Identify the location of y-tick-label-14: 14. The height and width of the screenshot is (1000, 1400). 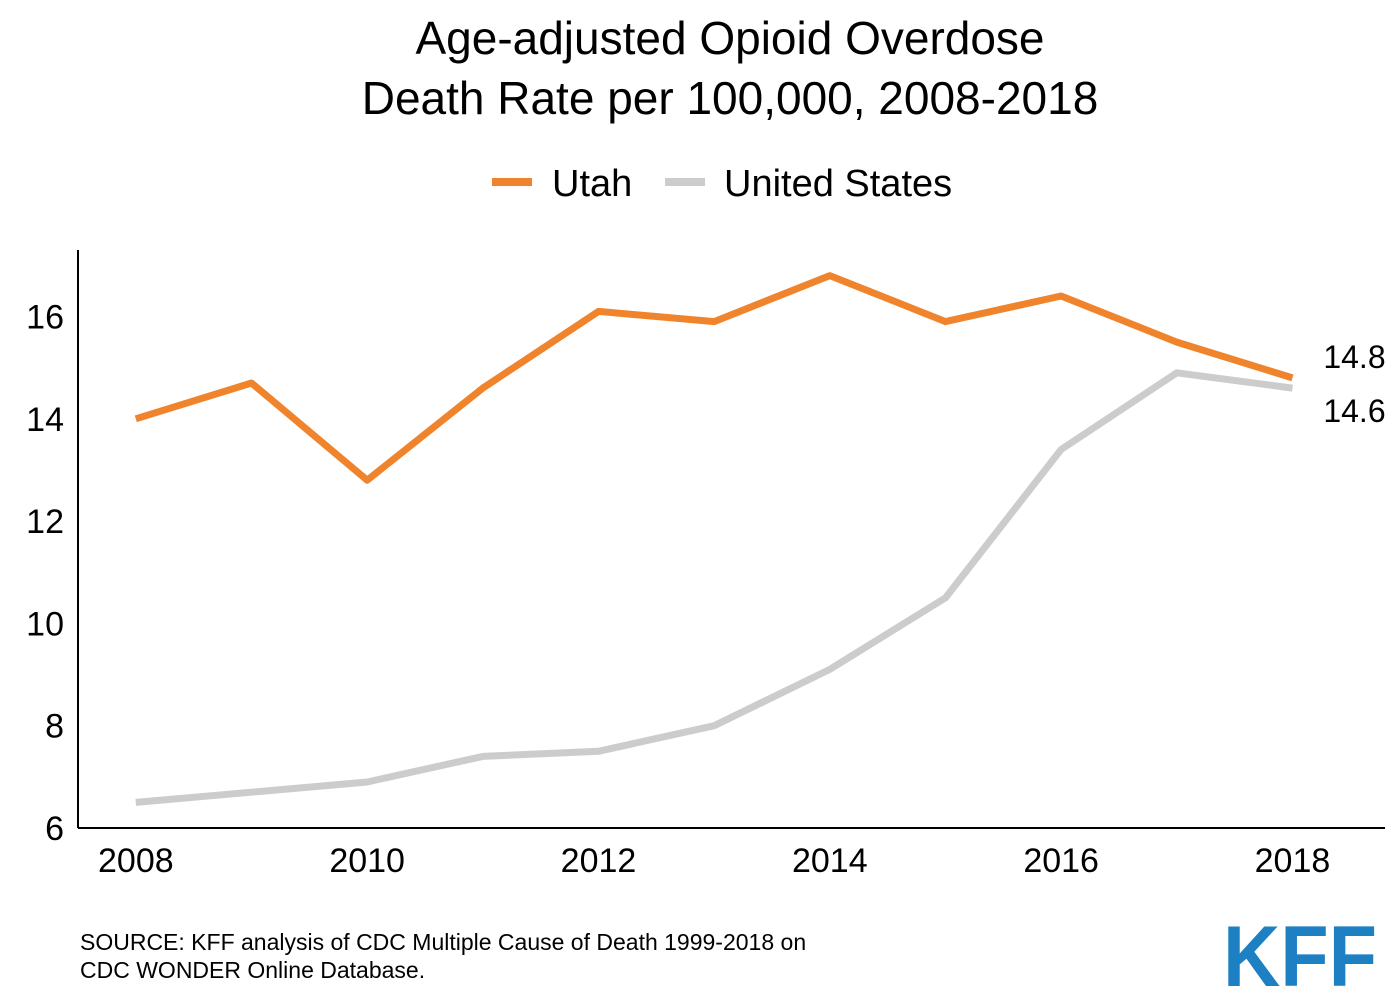
(45, 420).